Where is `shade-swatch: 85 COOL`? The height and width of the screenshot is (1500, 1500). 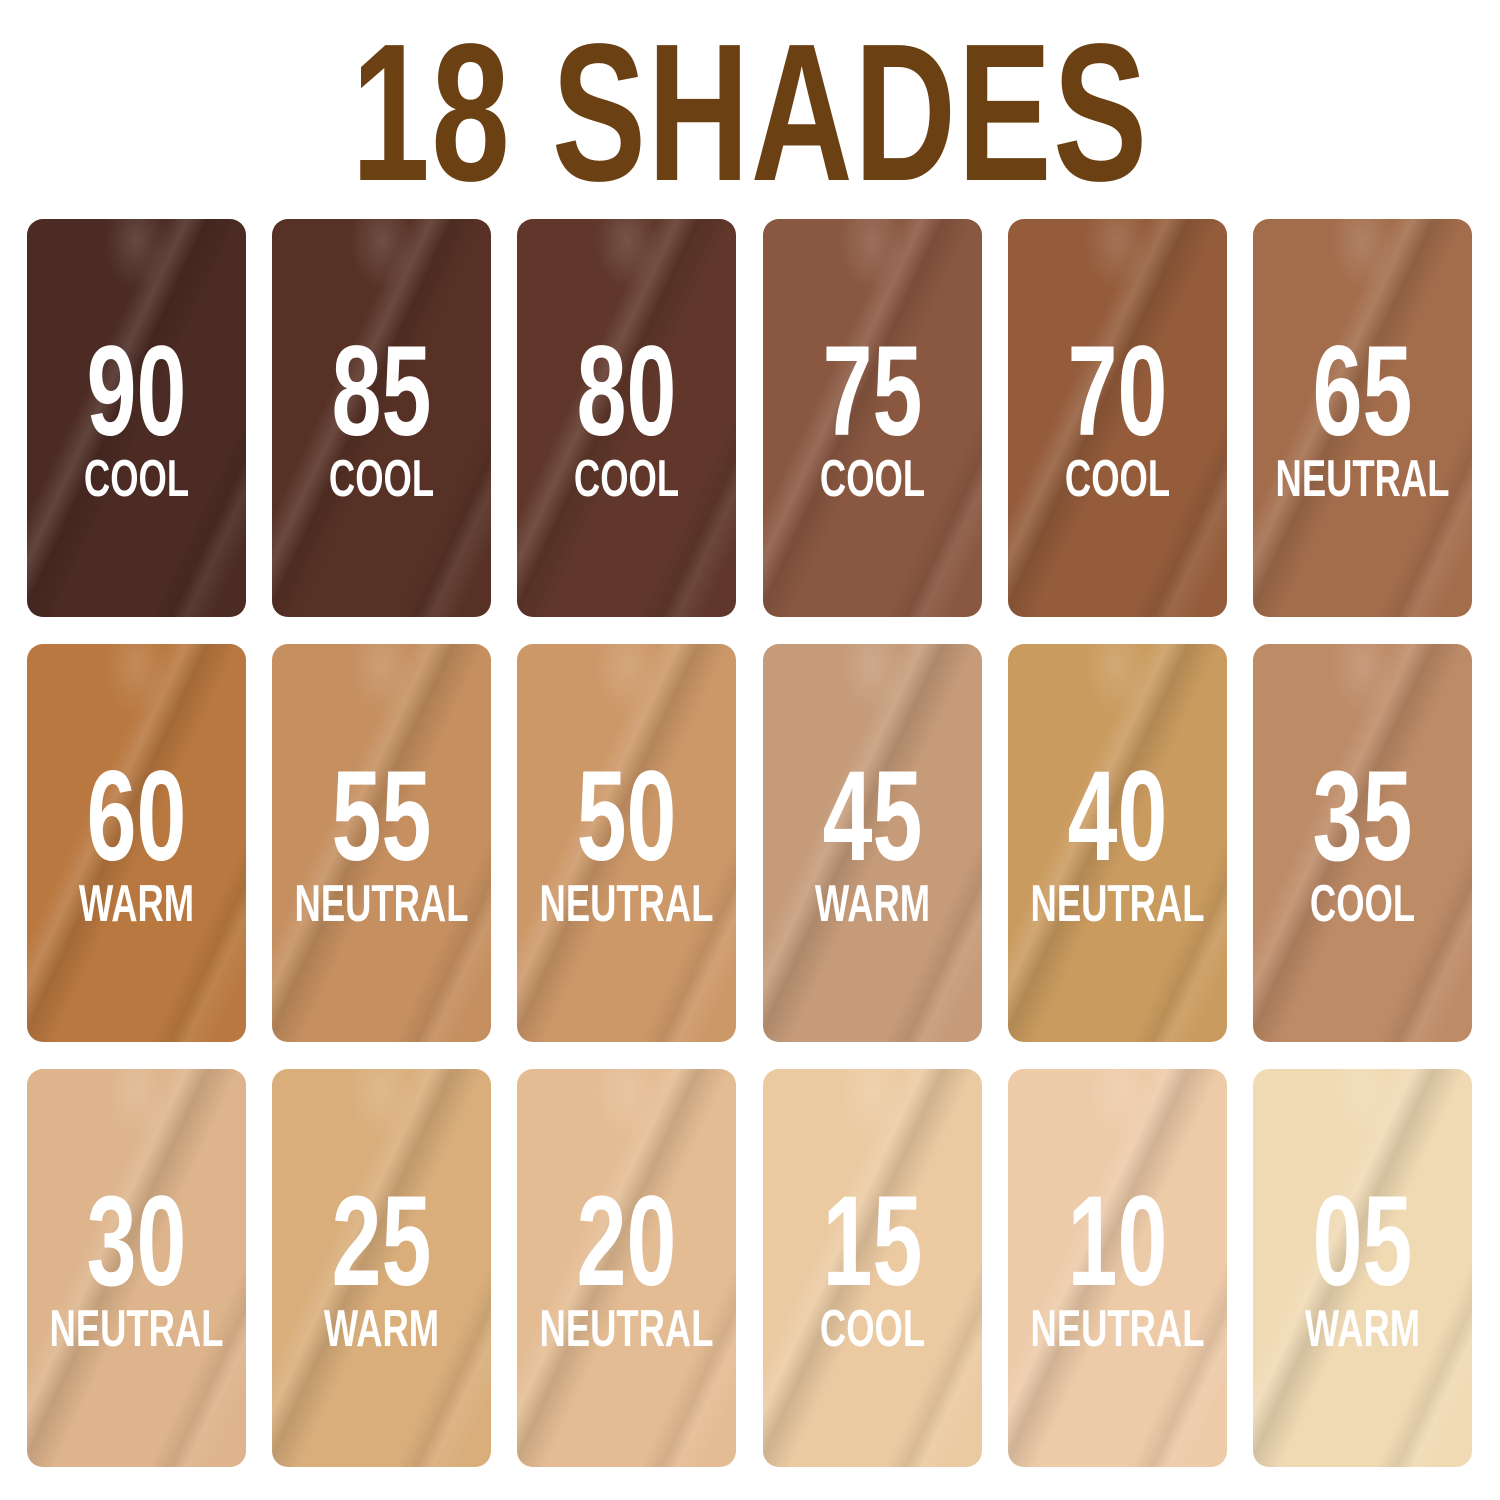 shade-swatch: 85 COOL is located at coordinates (382, 418).